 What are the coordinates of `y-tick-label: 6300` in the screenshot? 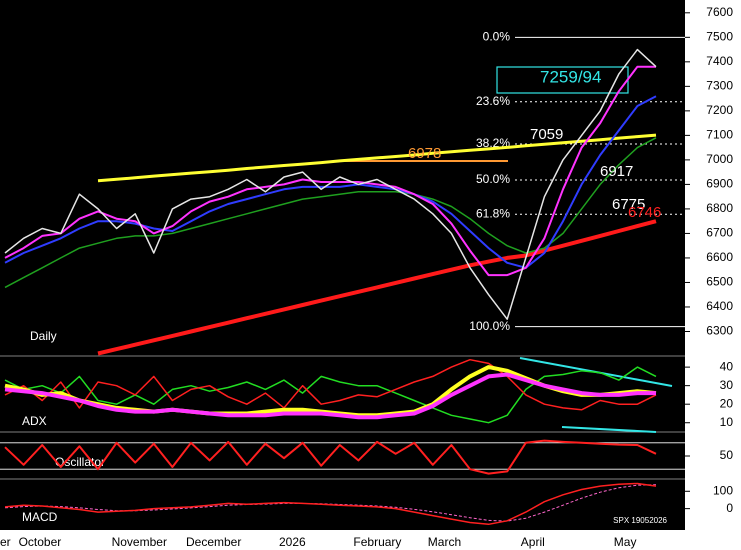 It's located at (719, 331).